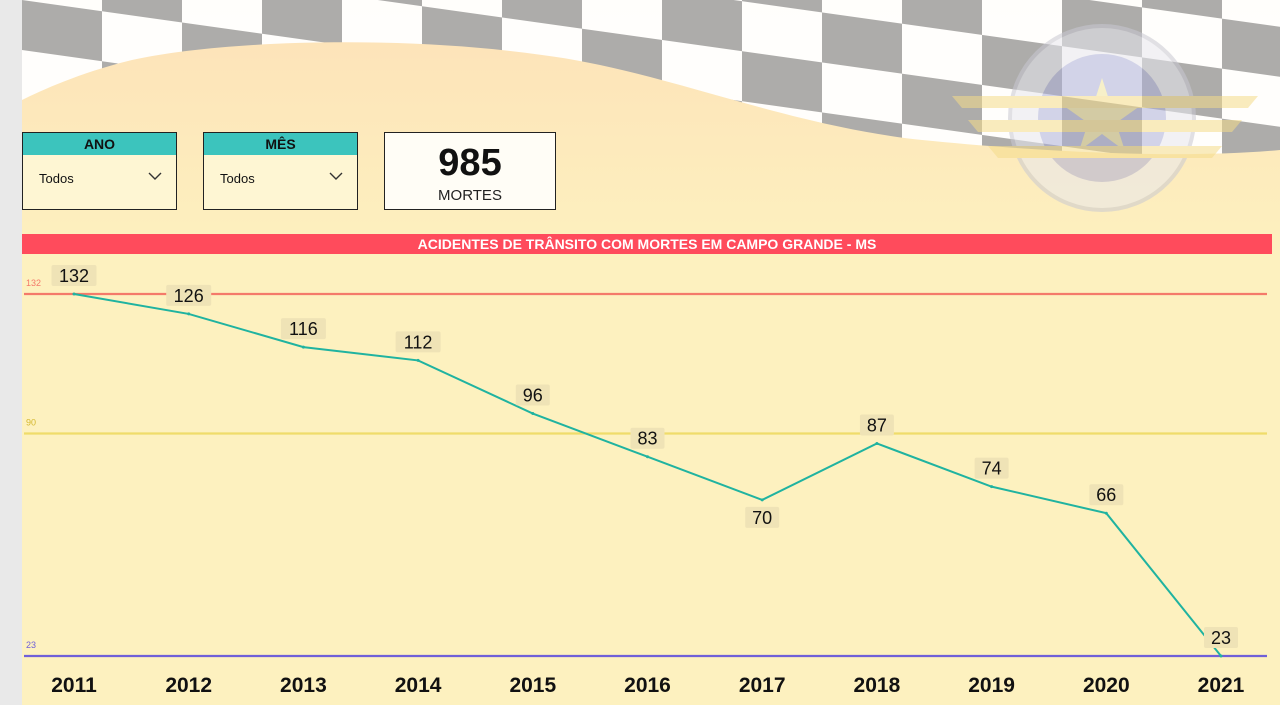 The image size is (1280, 705). I want to click on police-logo-icon, so click(1105, 118).